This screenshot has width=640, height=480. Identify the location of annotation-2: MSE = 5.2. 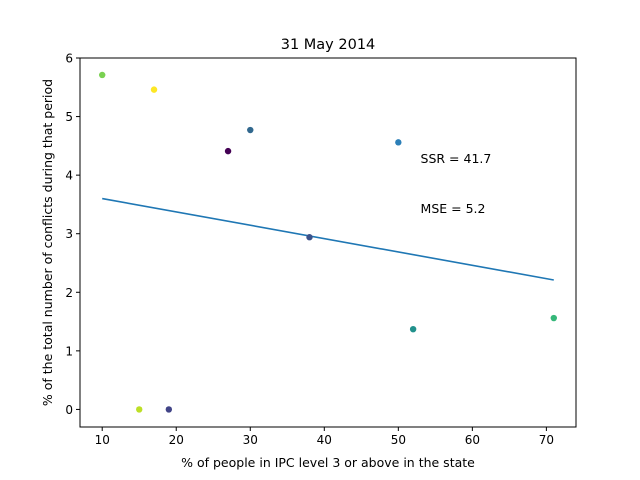
(453, 208).